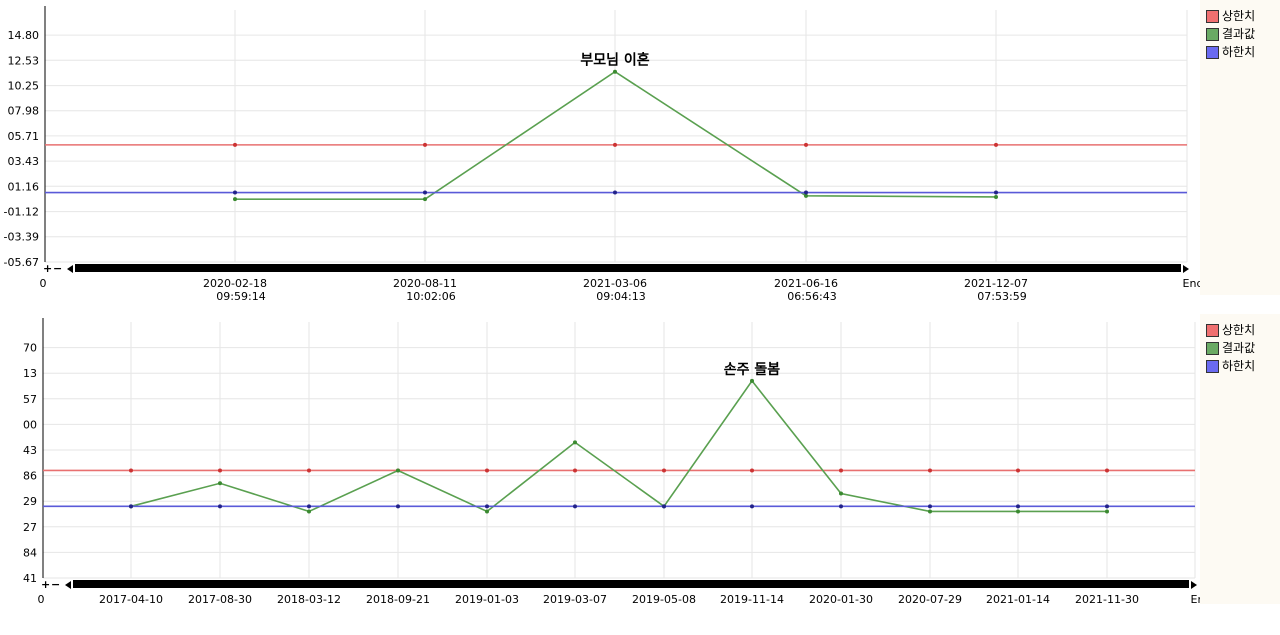 This screenshot has width=1280, height=635. I want to click on x-tick-label: 2017-04-10, so click(131, 599).